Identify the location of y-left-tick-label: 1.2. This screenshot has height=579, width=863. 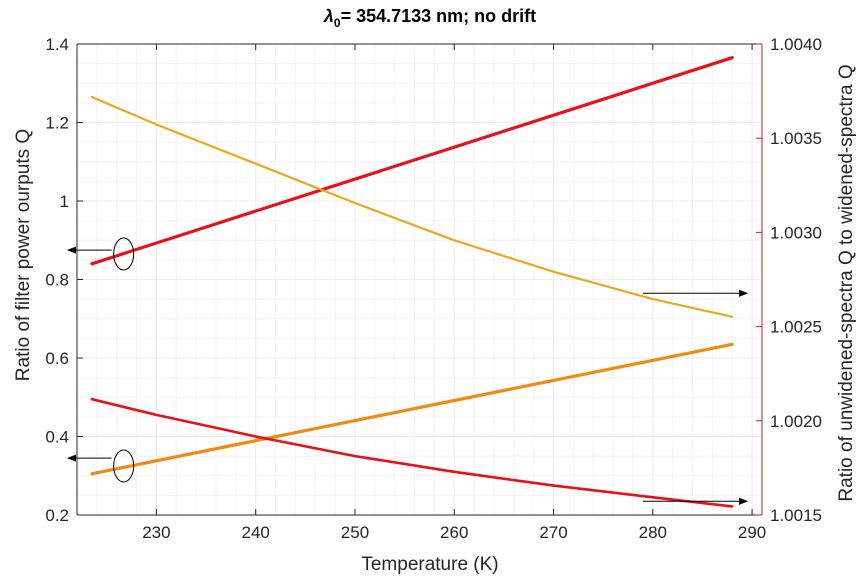
(57, 123).